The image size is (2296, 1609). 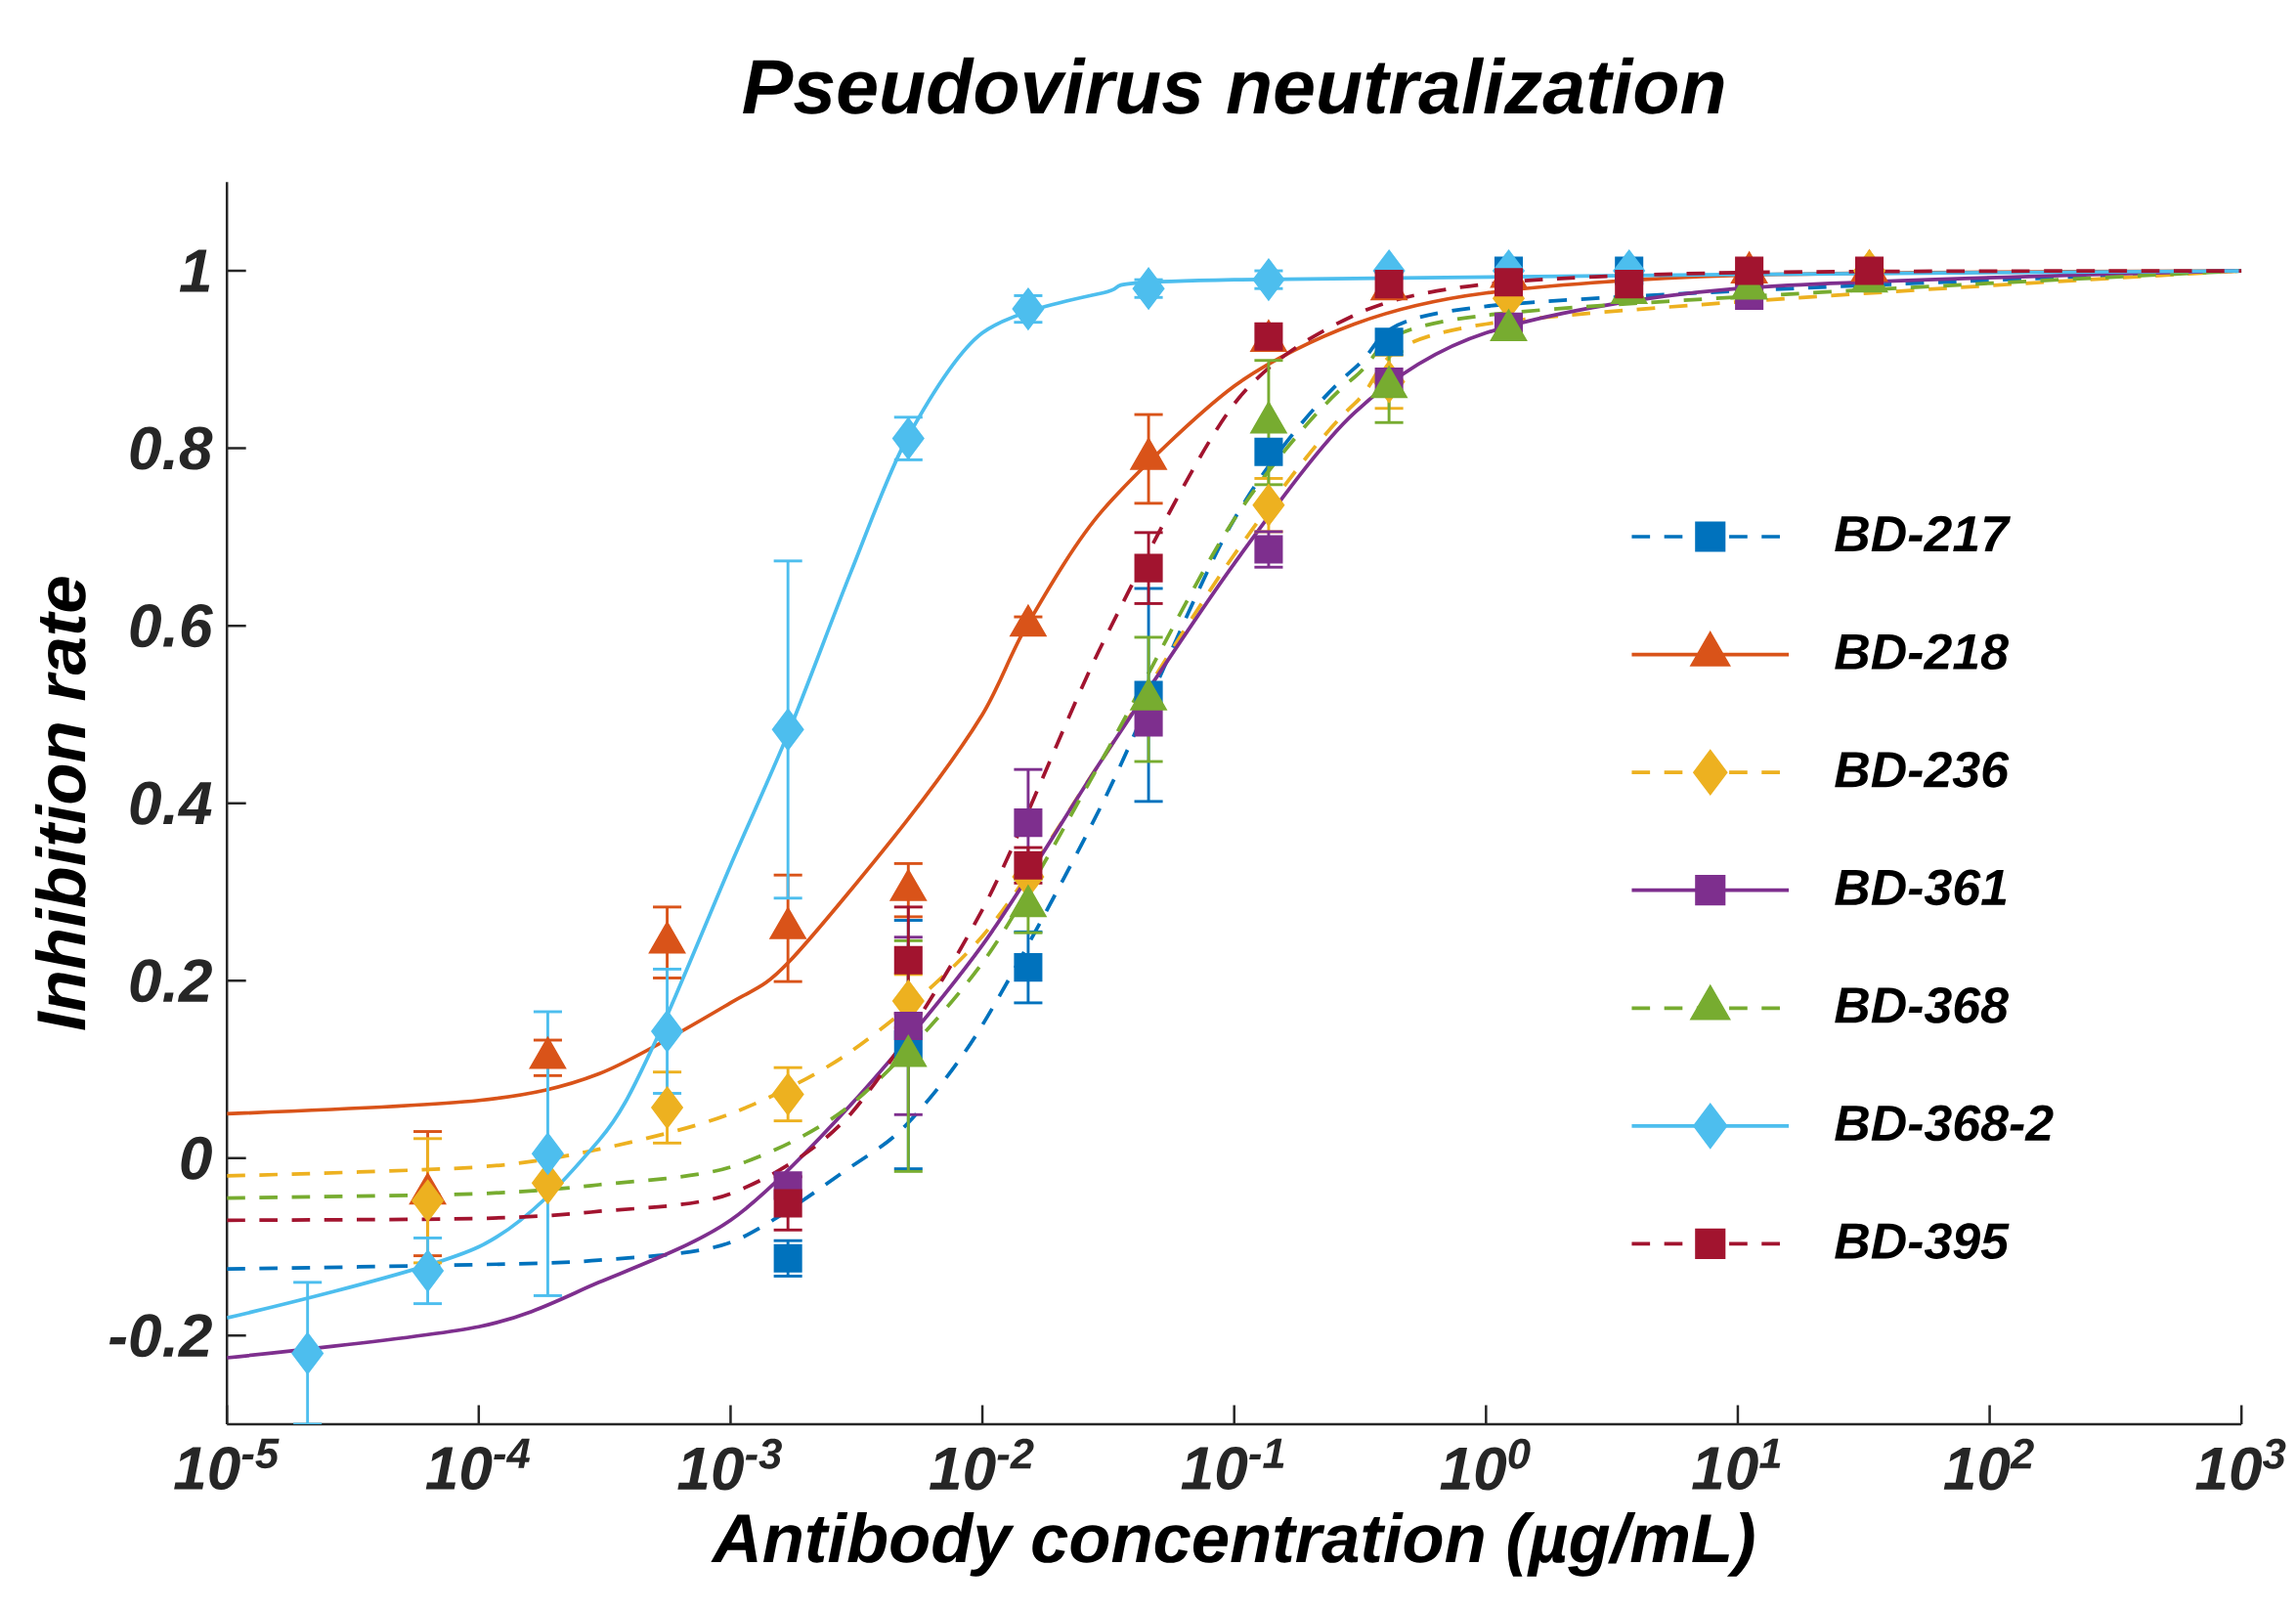 What do you see at coordinates (729, 1464) in the screenshot?
I see `x-tick-label: 10$^{-3}$` at bounding box center [729, 1464].